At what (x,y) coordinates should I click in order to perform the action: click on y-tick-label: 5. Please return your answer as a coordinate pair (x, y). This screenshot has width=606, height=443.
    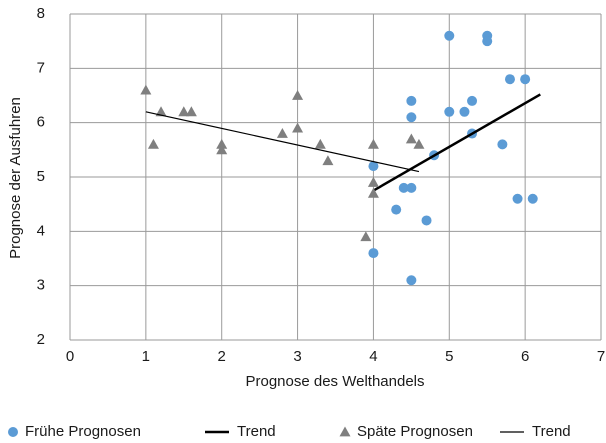
    Looking at the image, I should click on (41, 176).